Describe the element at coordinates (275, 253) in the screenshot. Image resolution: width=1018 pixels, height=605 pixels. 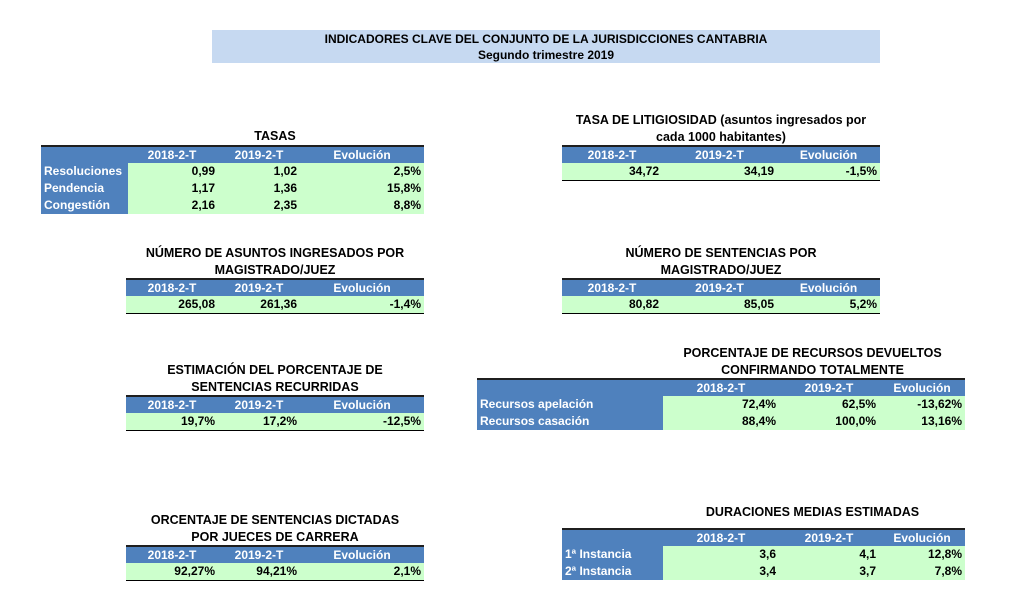
I see `ingresados-title-line1: NÚMERO DE ASUNTOS INGRESADOS POR` at that location.